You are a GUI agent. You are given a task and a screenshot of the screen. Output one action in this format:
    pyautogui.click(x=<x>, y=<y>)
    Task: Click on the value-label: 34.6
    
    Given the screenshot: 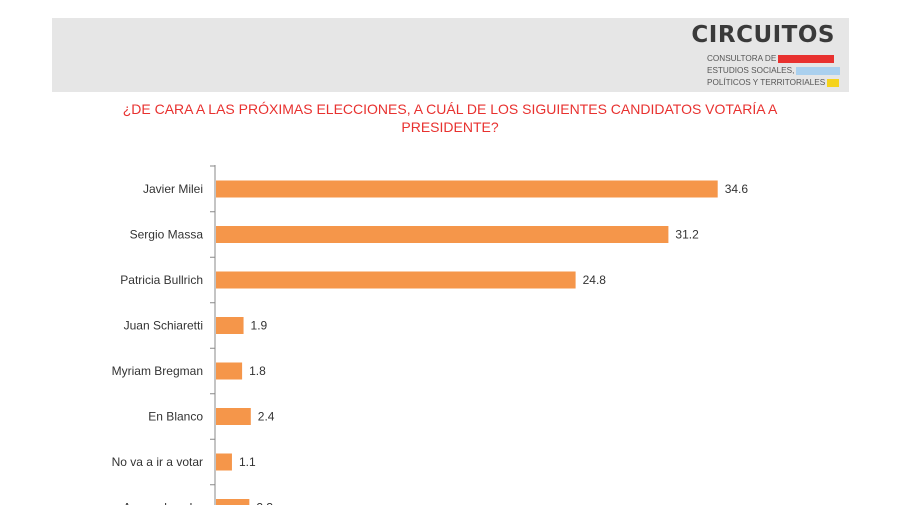 What is the action you would take?
    pyautogui.click(x=737, y=189)
    